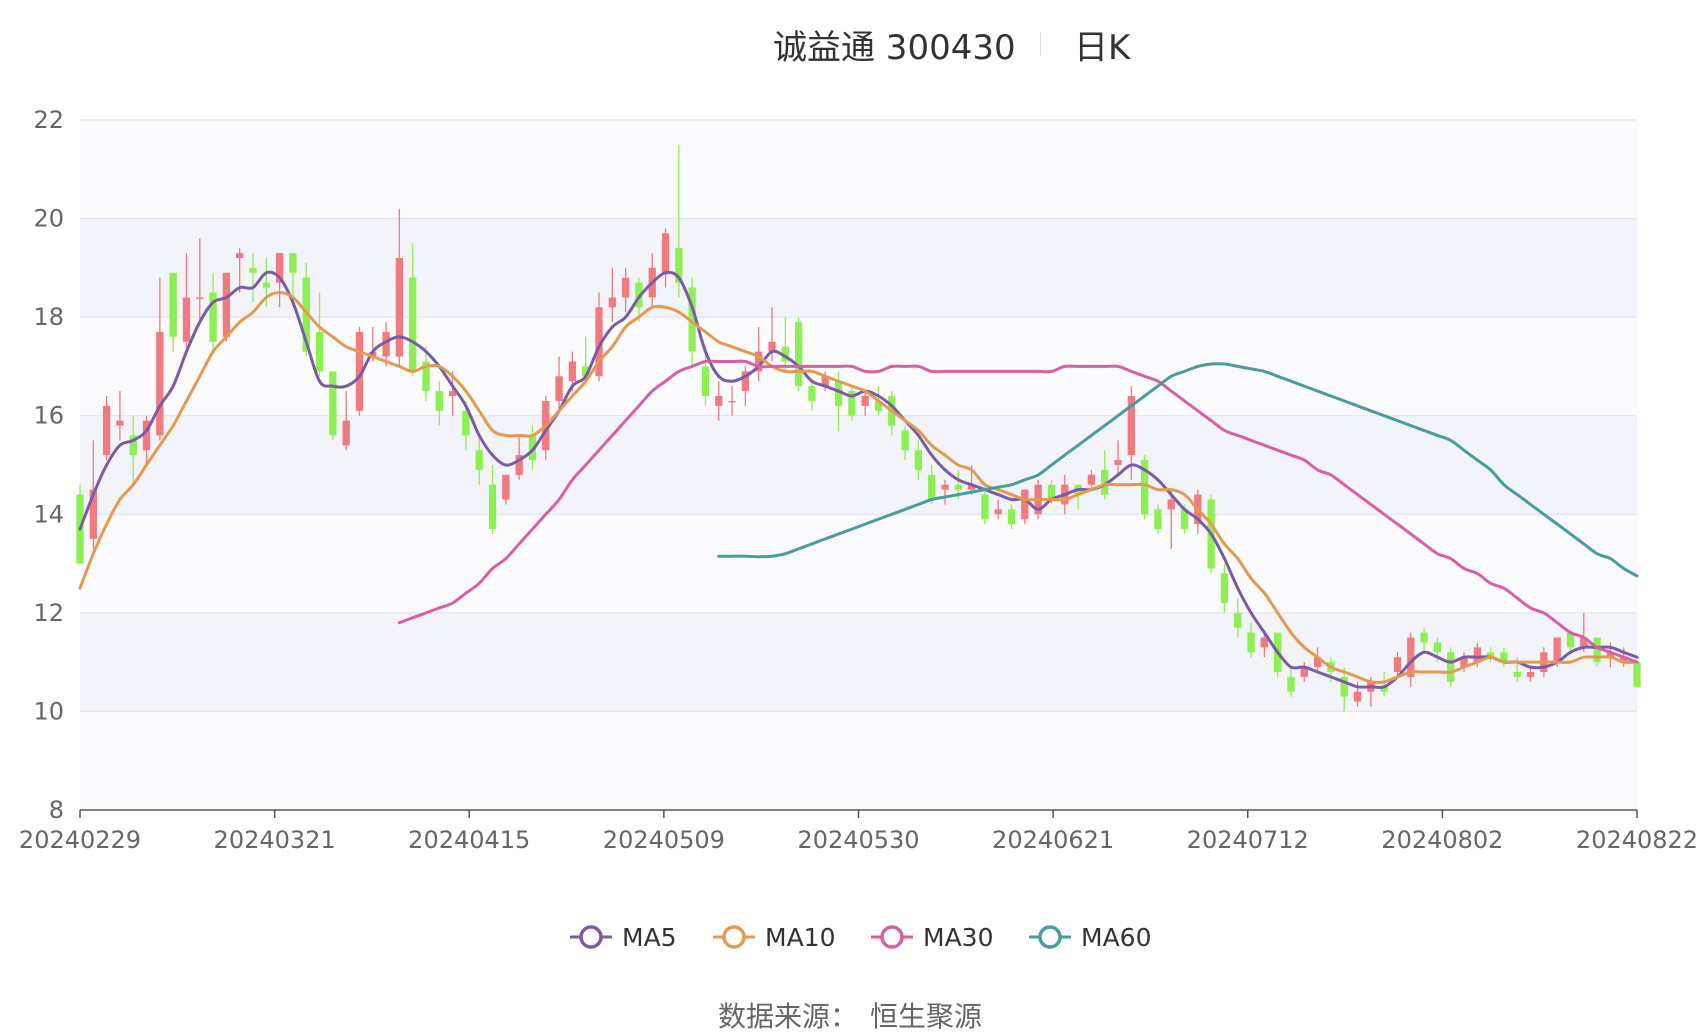 The image size is (1700, 1035). Describe the element at coordinates (80, 840) in the screenshot. I see `x-tick-label: 20240229` at that location.